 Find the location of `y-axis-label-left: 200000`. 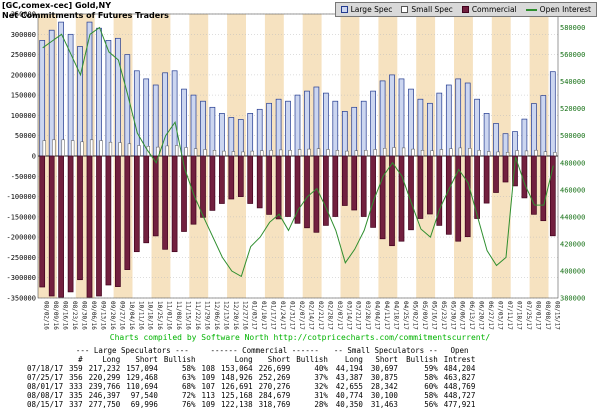

y-axis-label-left: 200000 is located at coordinates (23, 75).